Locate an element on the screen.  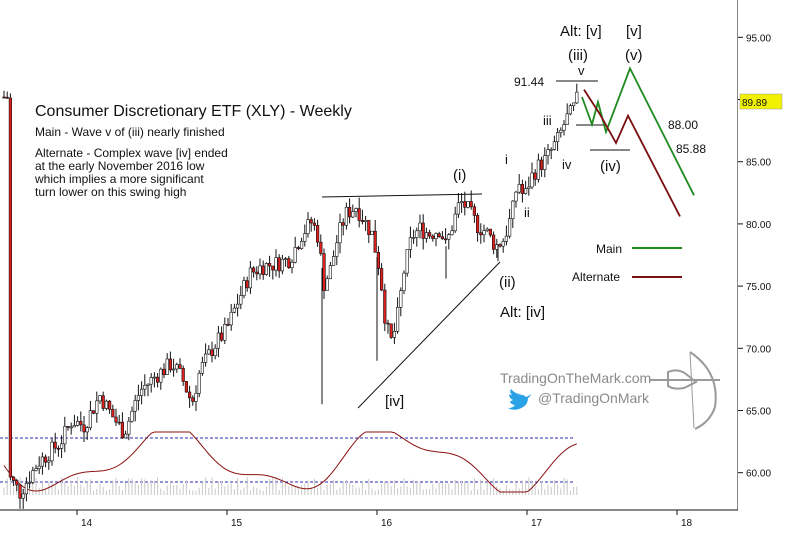
wave-label-i-paren: (i) is located at coordinates (459, 175).